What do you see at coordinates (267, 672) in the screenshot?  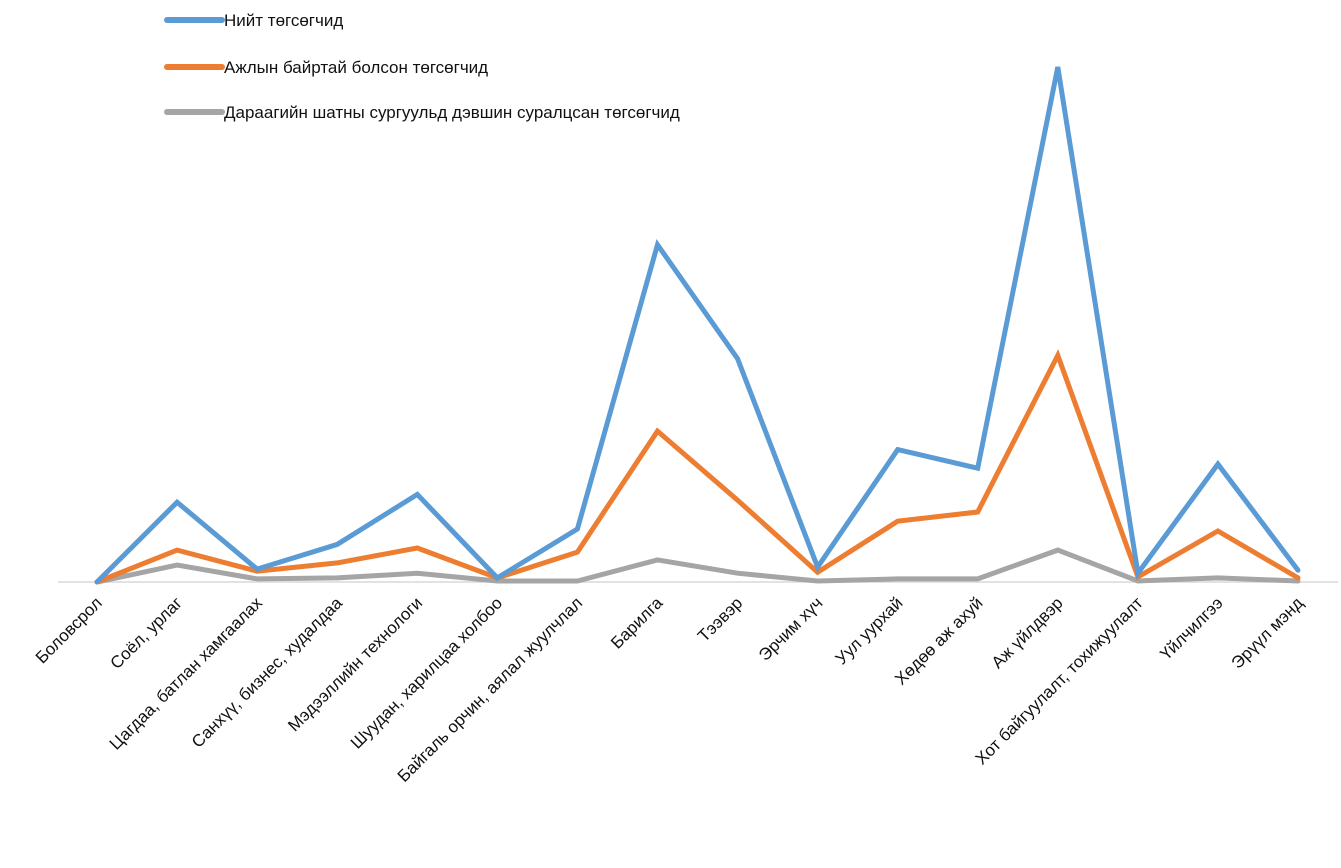 I see `x-tick-label: Санхүү, бизнес, худалдаа` at bounding box center [267, 672].